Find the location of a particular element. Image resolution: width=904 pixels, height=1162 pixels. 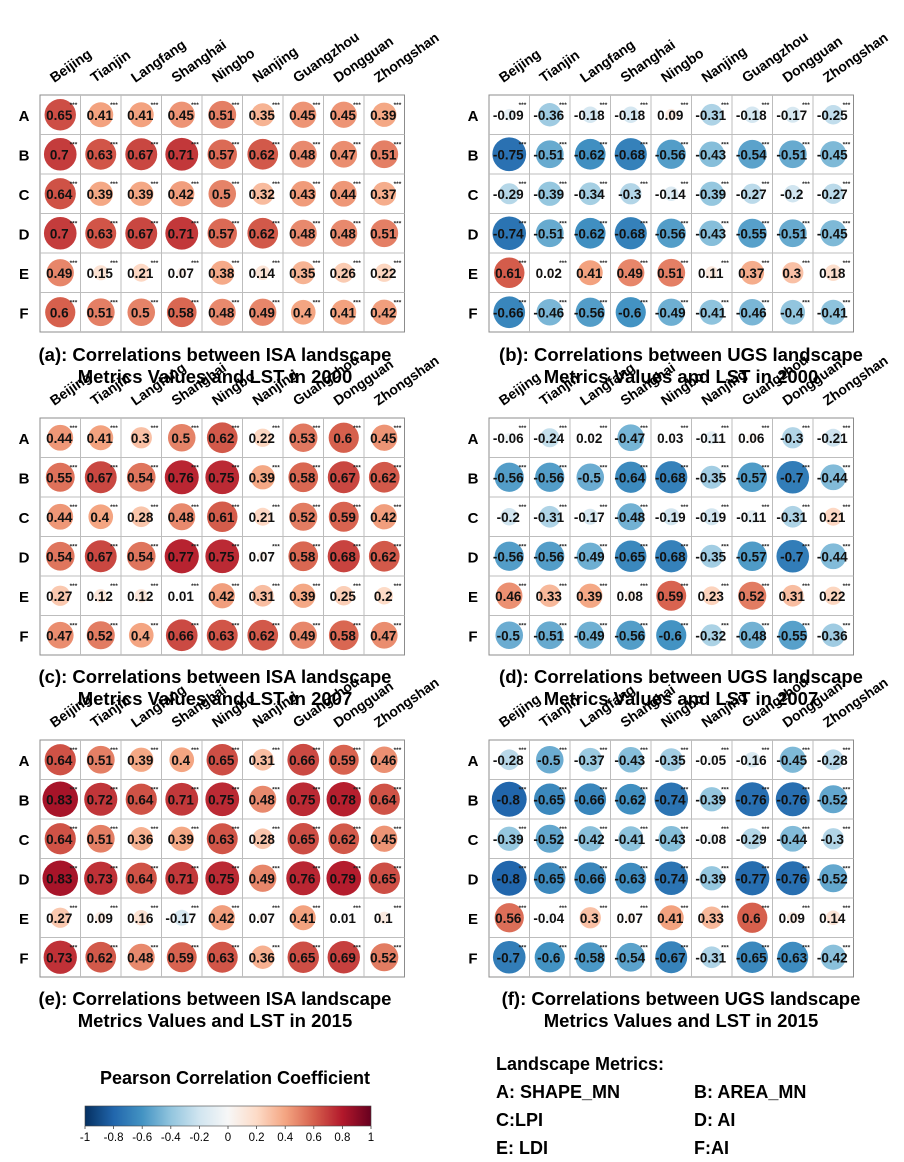

caption-line-1: (b): Correlations between UGS landscape is located at coordinates (681, 354).